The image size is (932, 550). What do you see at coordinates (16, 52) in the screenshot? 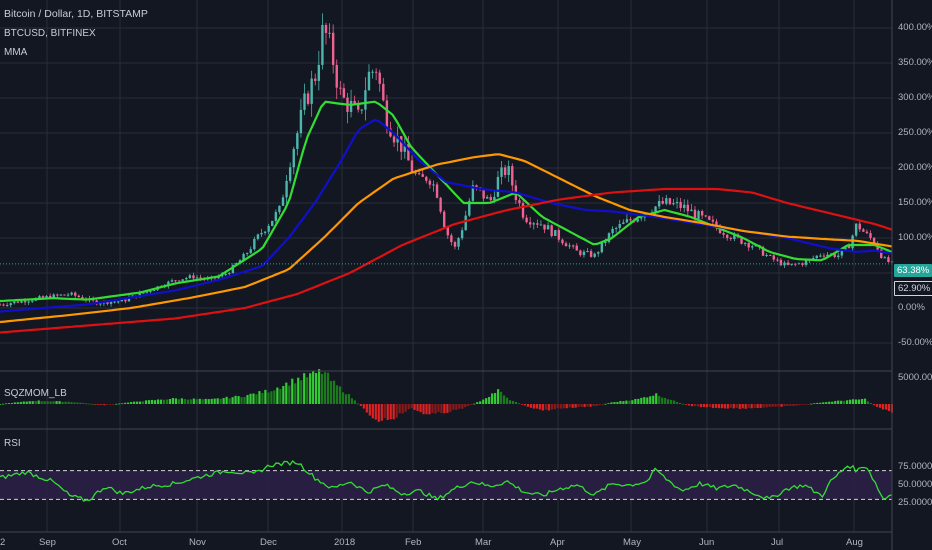
I see `indicator-label-mma: MMA` at bounding box center [16, 52].